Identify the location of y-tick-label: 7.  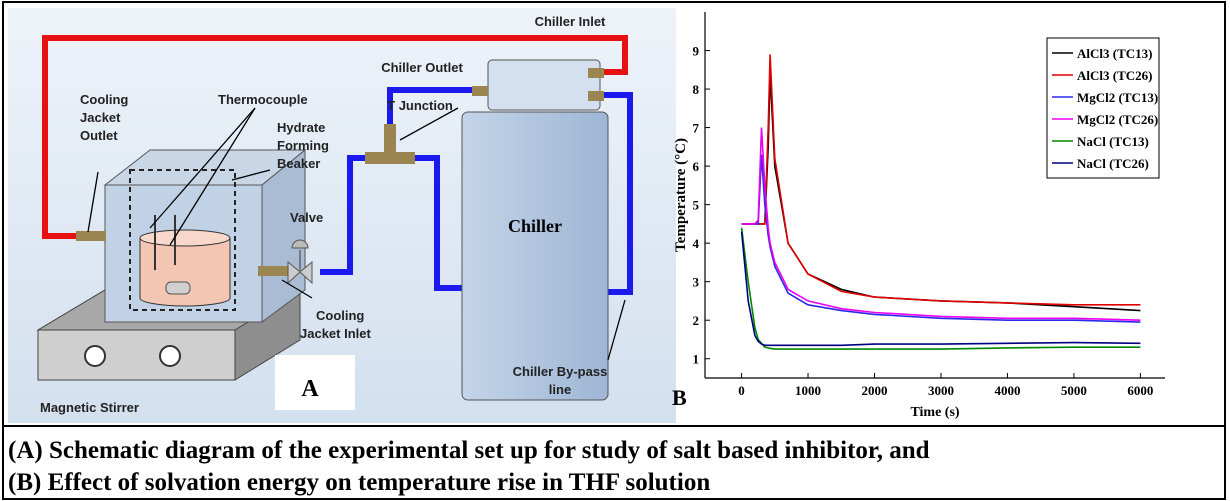
(696, 128).